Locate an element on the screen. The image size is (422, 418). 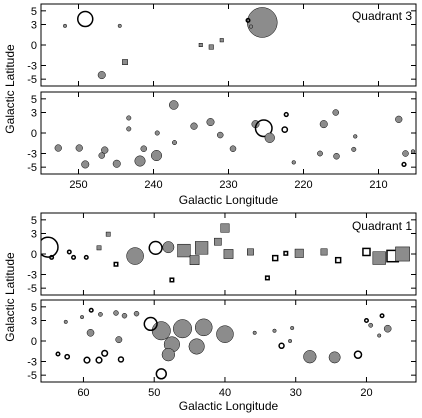
x-tick-label: 50 is located at coordinates (154, 393).